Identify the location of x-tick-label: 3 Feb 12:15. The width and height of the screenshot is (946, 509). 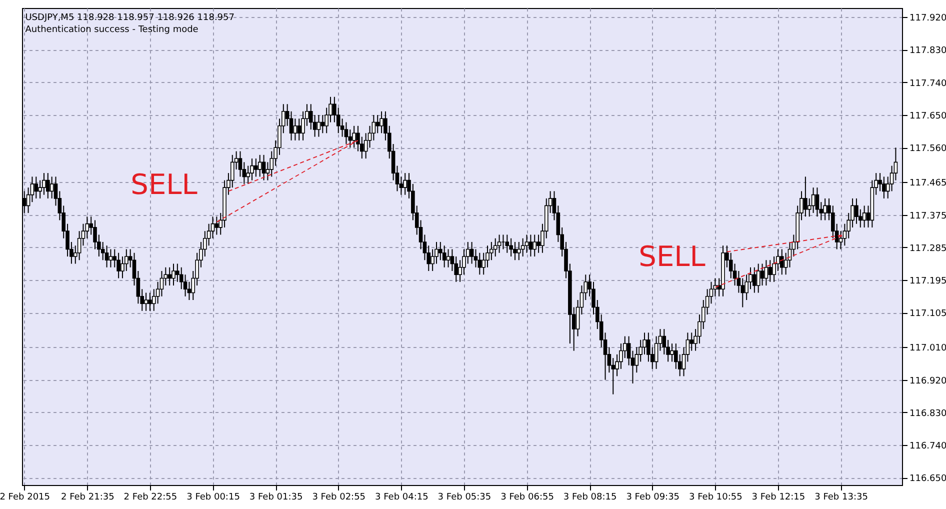
(779, 497).